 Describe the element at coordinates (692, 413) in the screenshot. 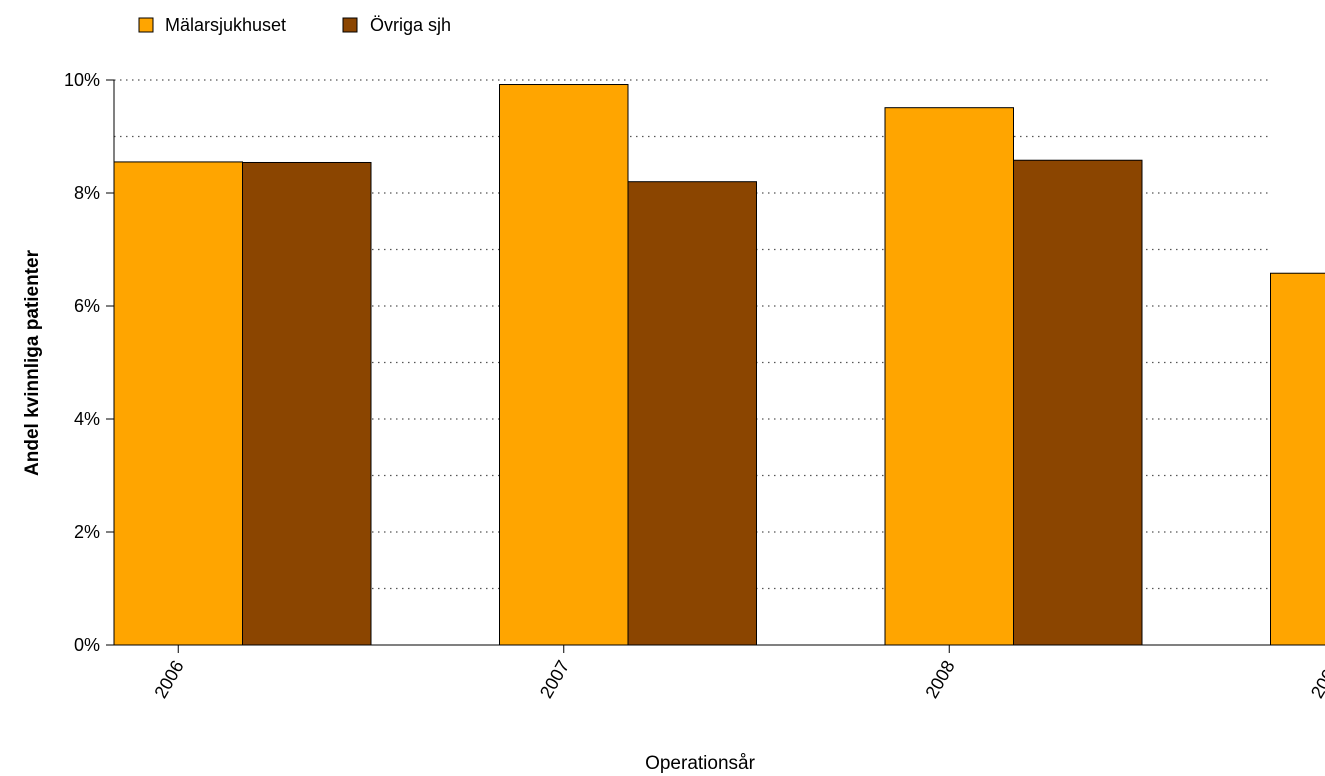

I see `bar-ovriga-sjh-2007` at that location.